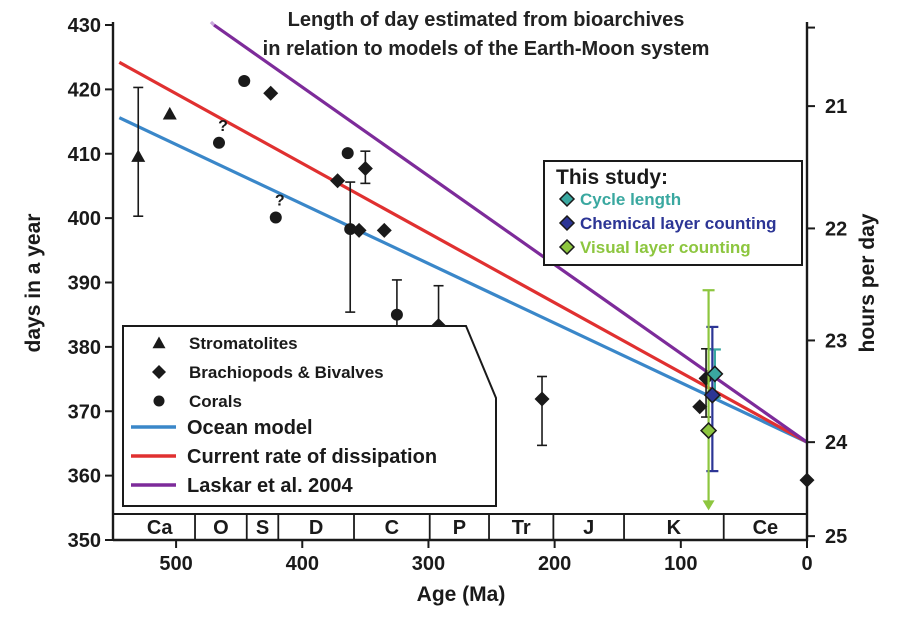  I want to click on y-tick-label-430: 430, so click(84, 26).